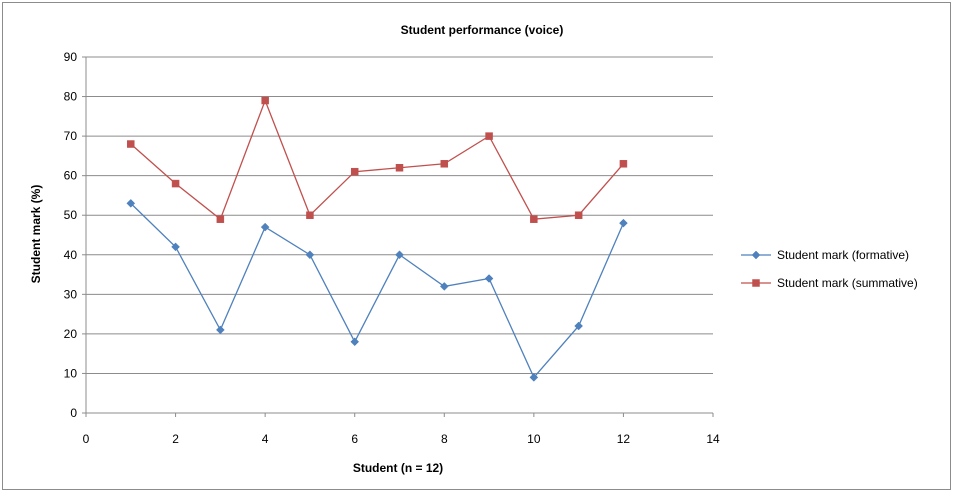 The height and width of the screenshot is (494, 955). Describe the element at coordinates (354, 439) in the screenshot. I see `x-tick-label: 6` at that location.